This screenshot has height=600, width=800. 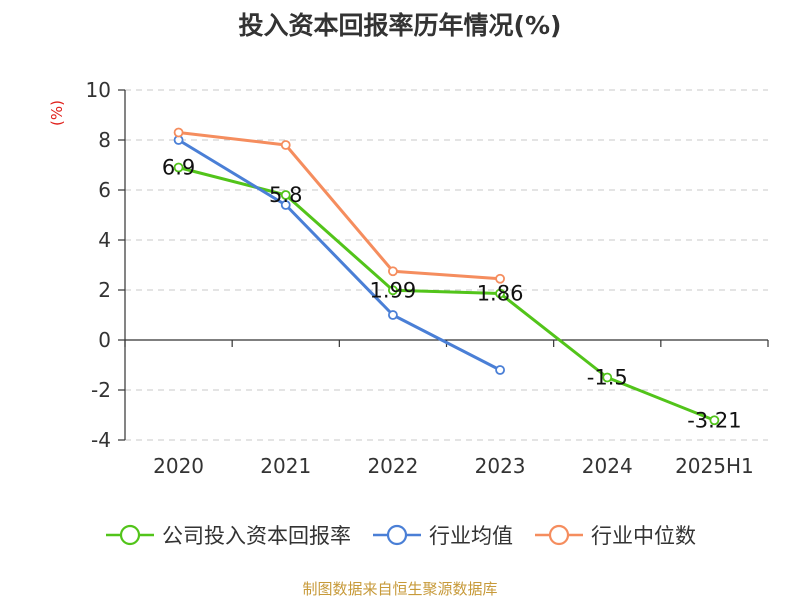 I want to click on y-tick-label: 0, so click(x=104, y=340).